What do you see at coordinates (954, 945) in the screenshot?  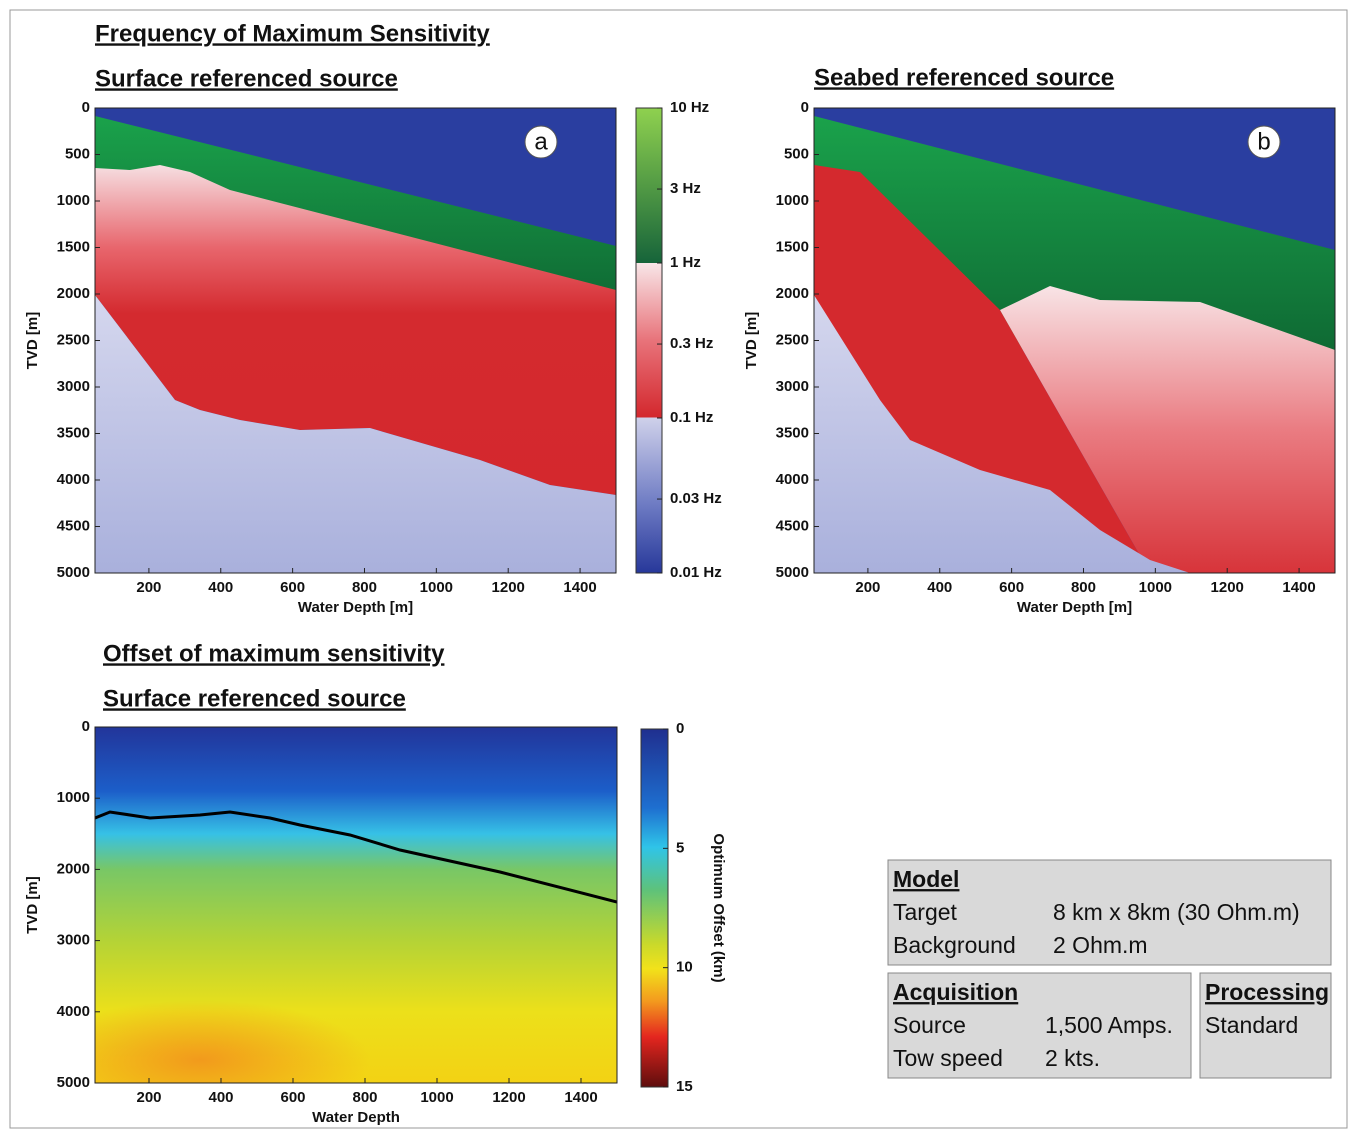 I see `info-cell: Background` at bounding box center [954, 945].